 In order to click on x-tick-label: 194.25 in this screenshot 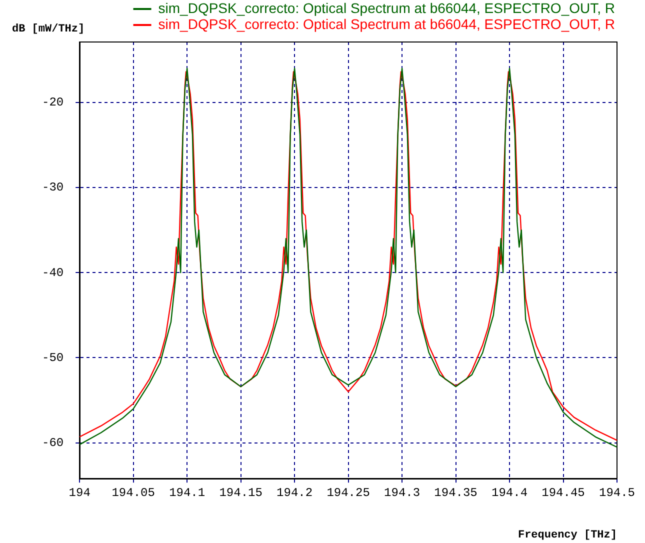, I will do `click(348, 493)`.